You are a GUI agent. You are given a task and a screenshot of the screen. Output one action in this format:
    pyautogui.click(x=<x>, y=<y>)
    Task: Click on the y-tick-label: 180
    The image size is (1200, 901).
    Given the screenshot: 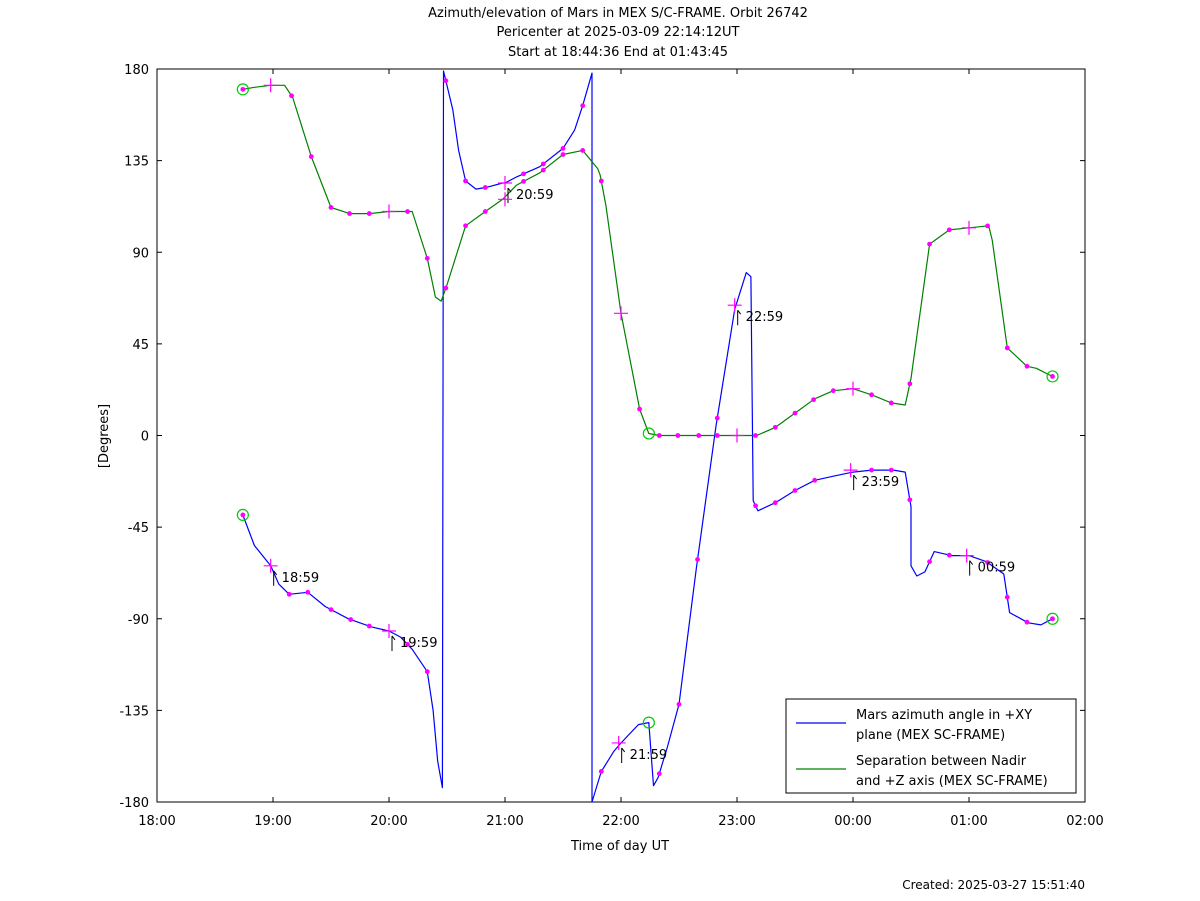 What is the action you would take?
    pyautogui.click(x=136, y=70)
    